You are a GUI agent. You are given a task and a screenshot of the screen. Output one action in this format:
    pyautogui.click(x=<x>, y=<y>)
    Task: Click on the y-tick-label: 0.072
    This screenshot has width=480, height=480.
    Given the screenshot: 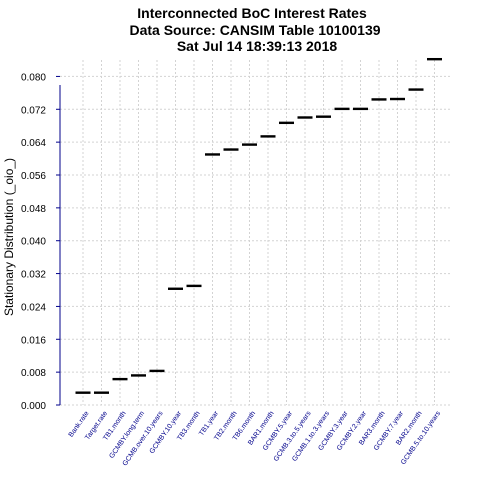 What is the action you would take?
    pyautogui.click(x=33, y=110)
    